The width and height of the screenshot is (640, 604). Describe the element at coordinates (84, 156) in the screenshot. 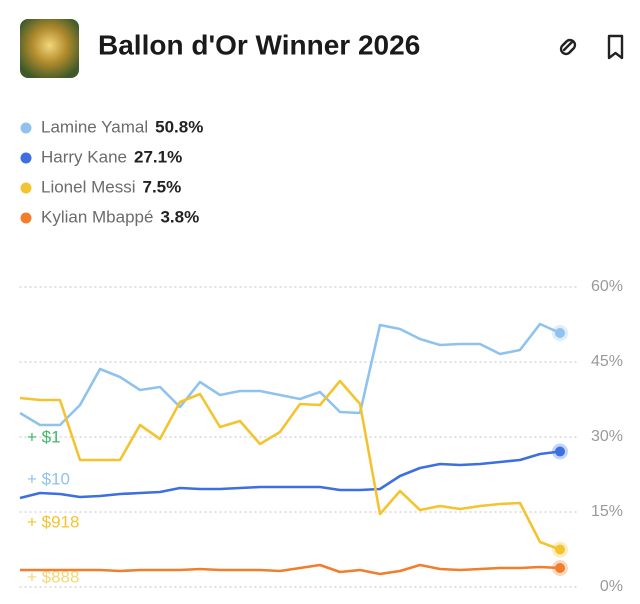

I see `legend-name: Harry Kane` at that location.